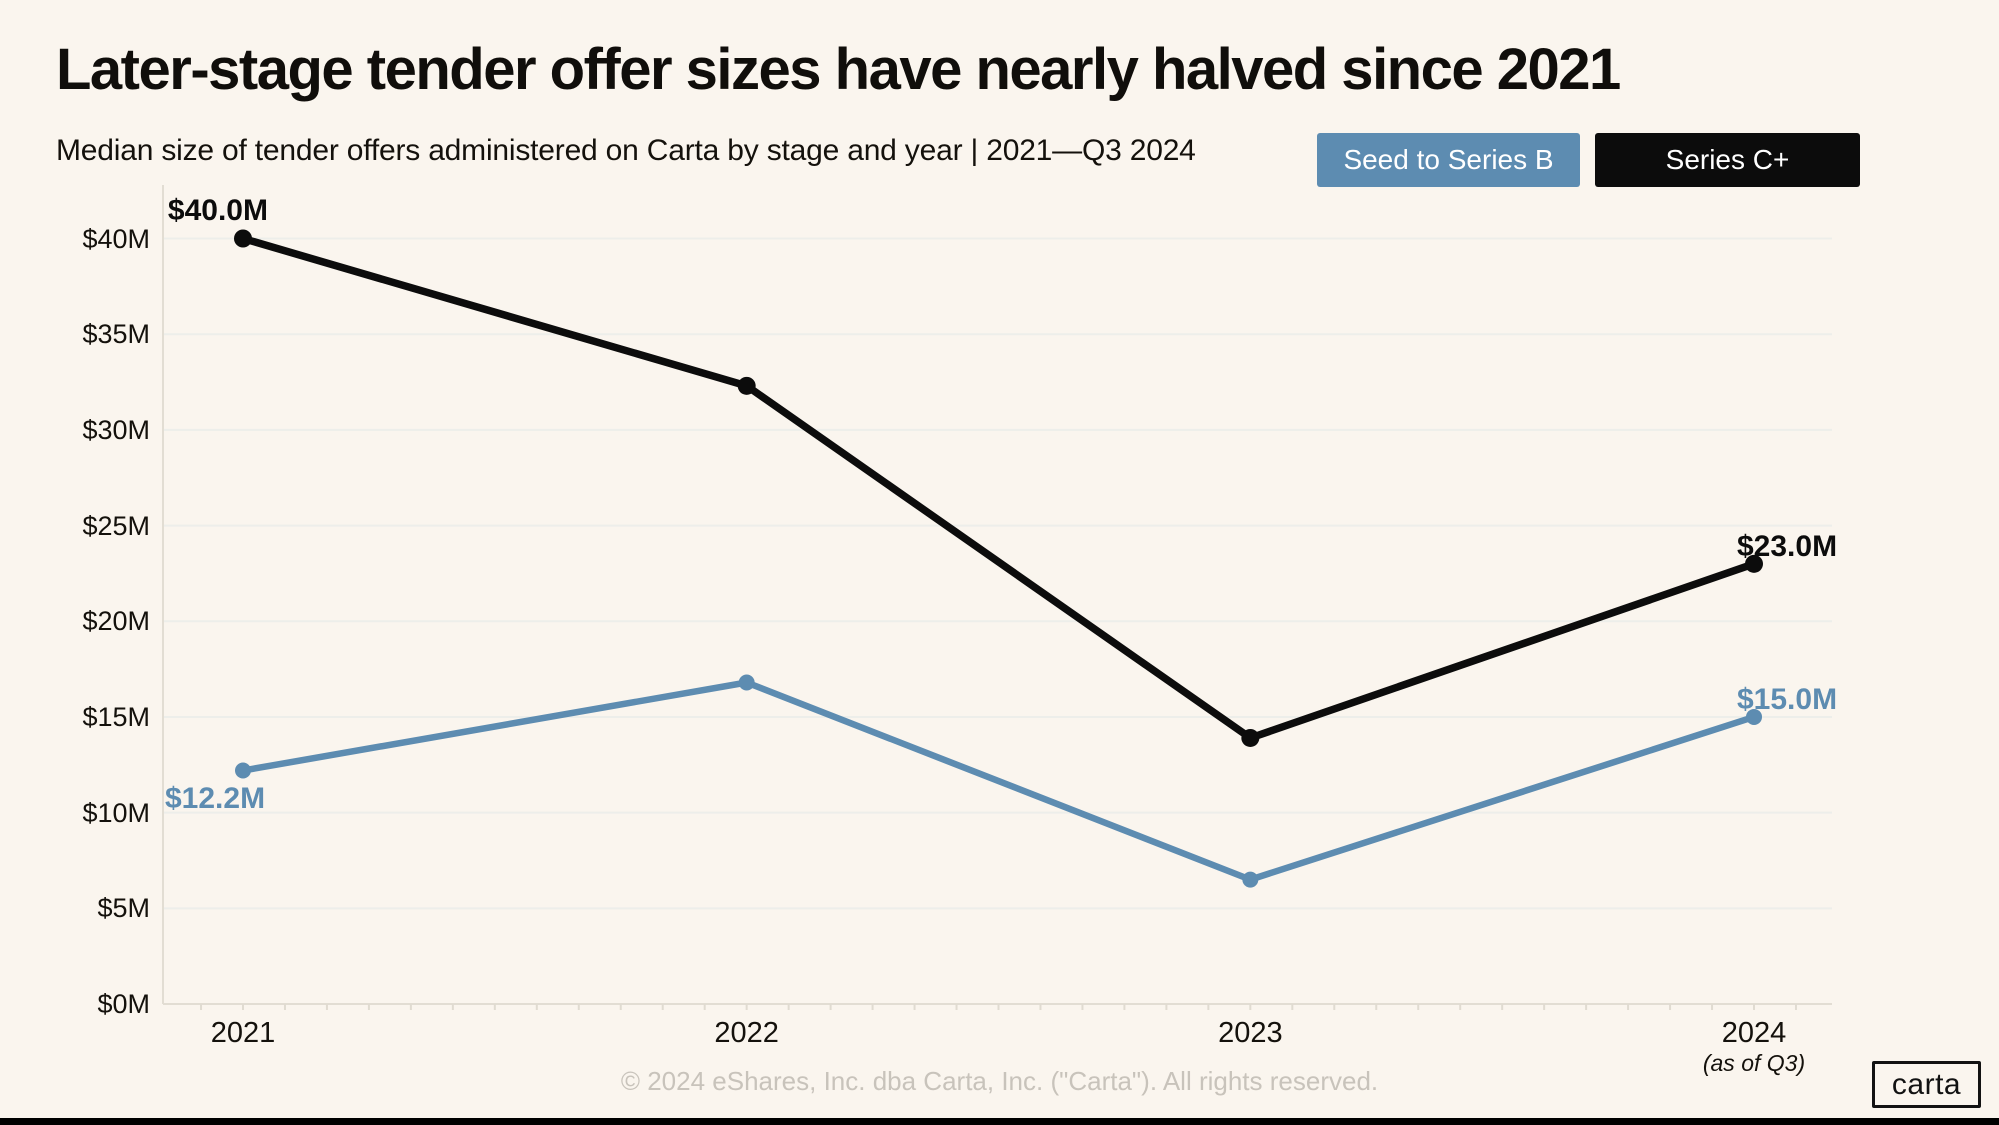  I want to click on legend-label: Series C+, so click(1727, 159).